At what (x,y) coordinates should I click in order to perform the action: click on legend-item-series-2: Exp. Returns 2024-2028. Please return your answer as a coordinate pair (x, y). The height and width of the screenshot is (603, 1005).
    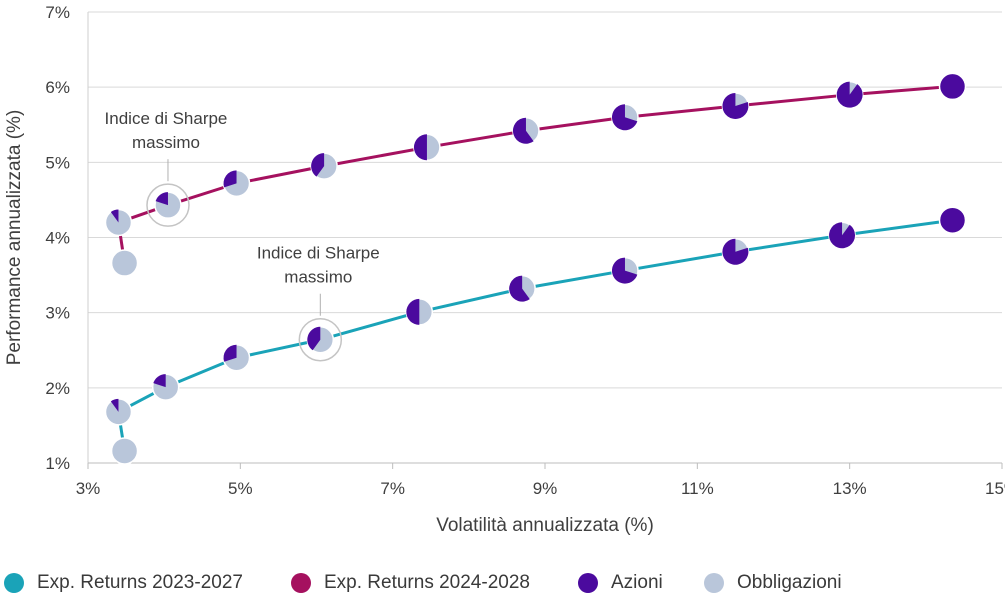
    Looking at the image, I should click on (410, 583).